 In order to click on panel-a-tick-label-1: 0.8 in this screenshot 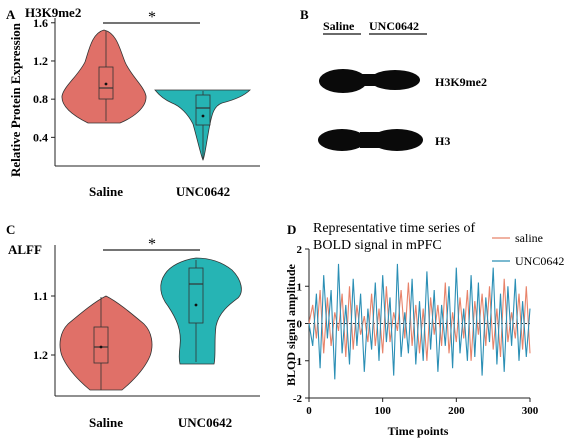, I will do `click(40, 99)`.